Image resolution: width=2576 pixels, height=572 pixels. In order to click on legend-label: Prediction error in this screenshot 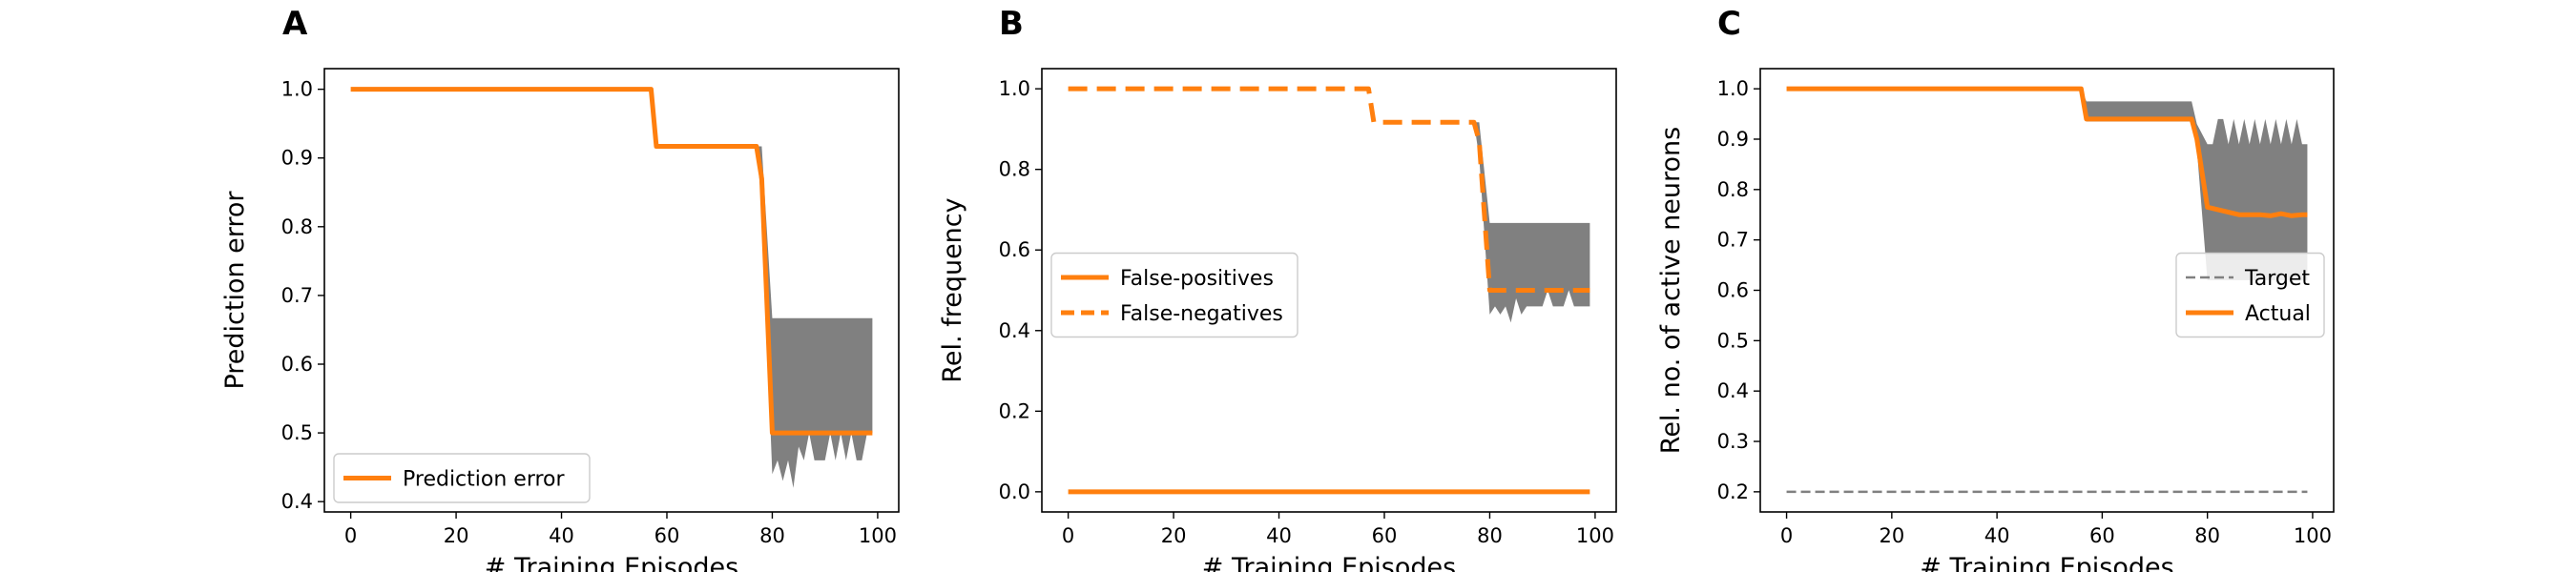, I will do `click(484, 480)`.